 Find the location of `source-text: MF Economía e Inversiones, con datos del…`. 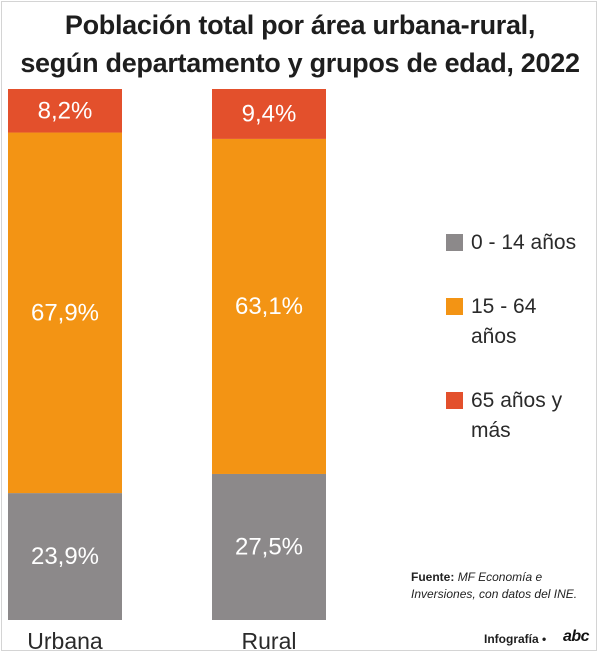

source-text: MF Economía e Inversiones, con datos del… is located at coordinates (494, 585).